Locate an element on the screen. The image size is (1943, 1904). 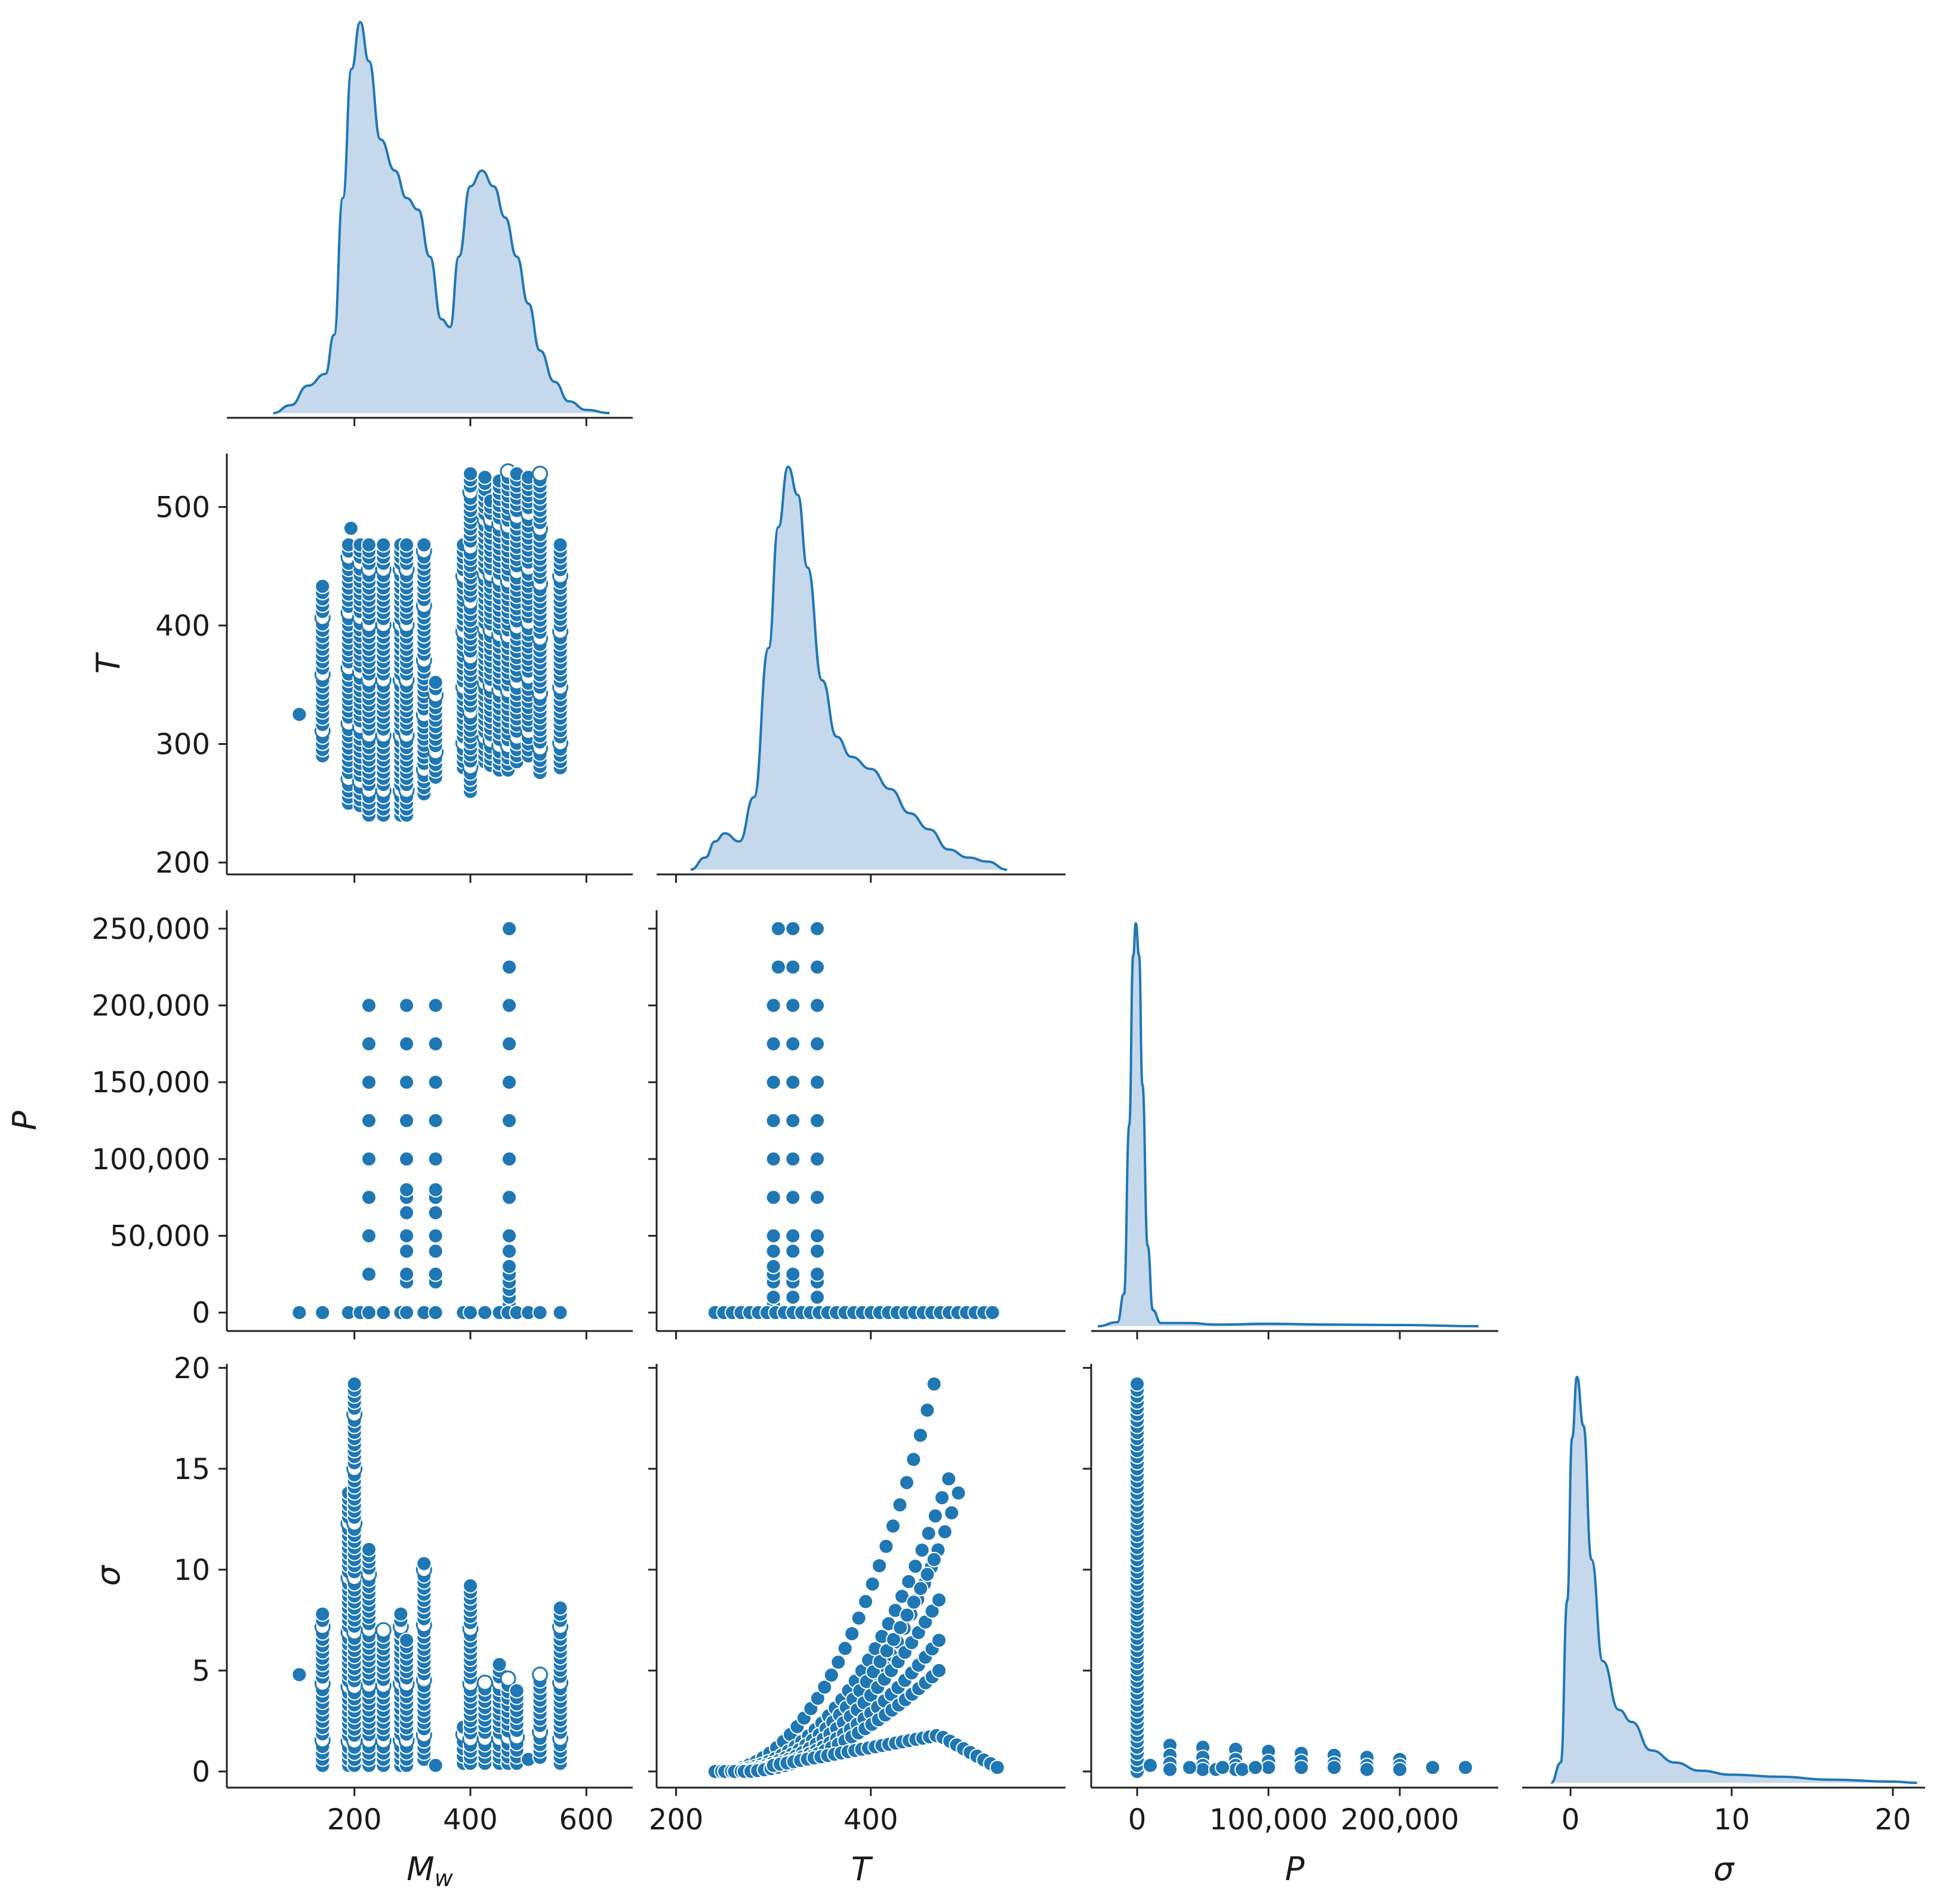
scatter-p-vs-mw-ytick-label: 50,000 is located at coordinates (160, 1236).